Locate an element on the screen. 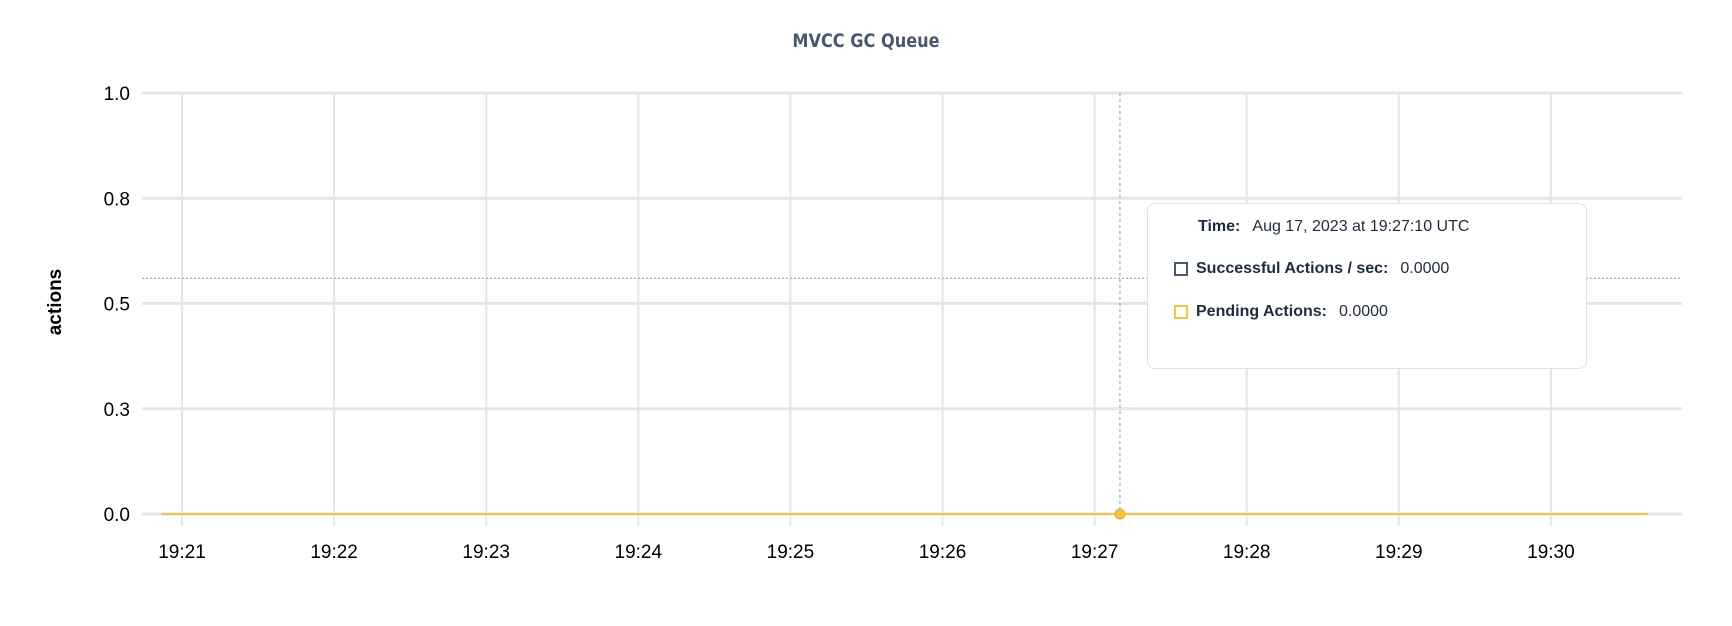 Image resolution: width=1732 pixels, height=626 pixels. hover-point is located at coordinates (1120, 514).